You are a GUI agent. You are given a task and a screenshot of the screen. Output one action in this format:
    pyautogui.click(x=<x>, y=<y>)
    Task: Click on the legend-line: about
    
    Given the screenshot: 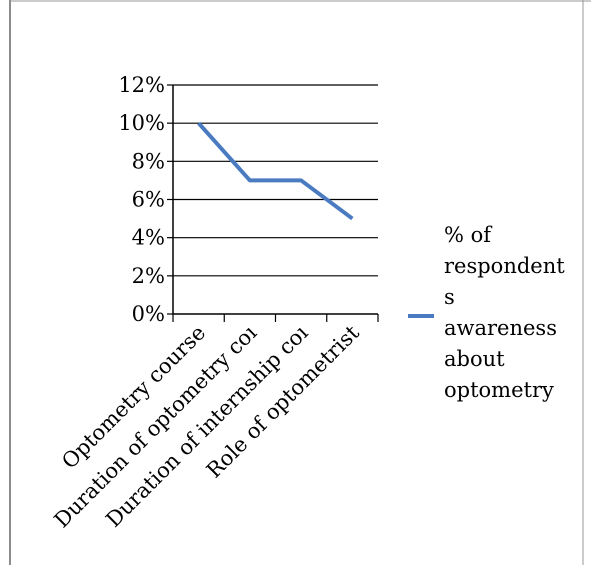 What is the action you would take?
    pyautogui.click(x=474, y=359)
    